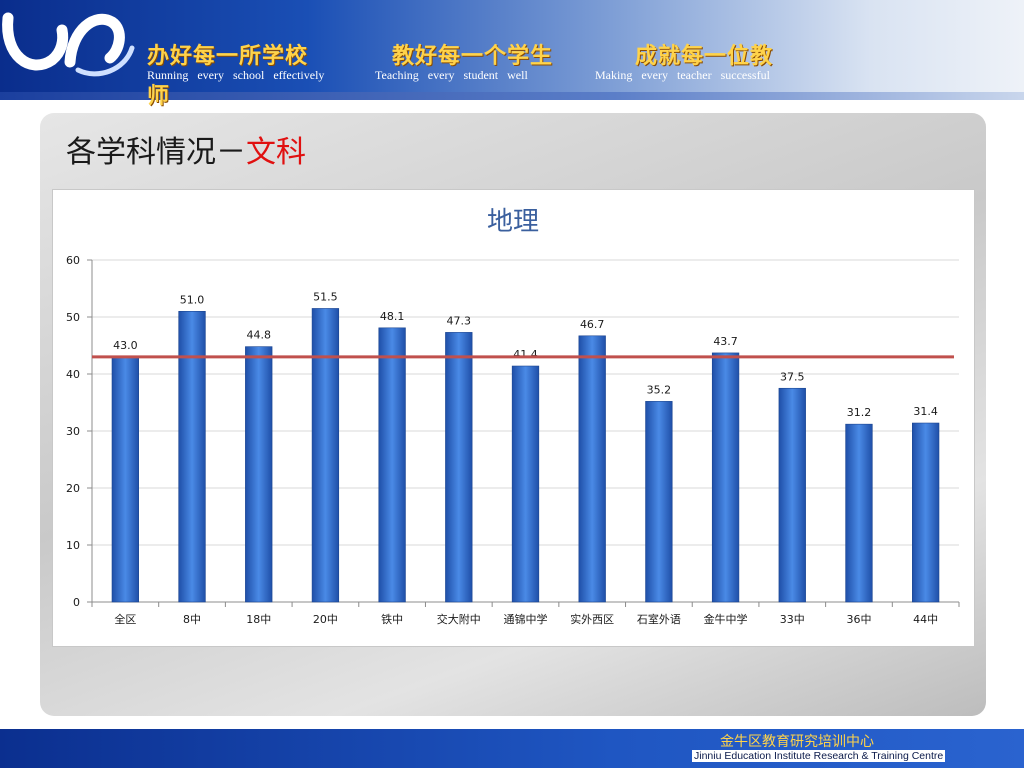 Image resolution: width=1024 pixels, height=768 pixels. Describe the element at coordinates (792, 376) in the screenshot. I see `data-label: 37.5` at that location.